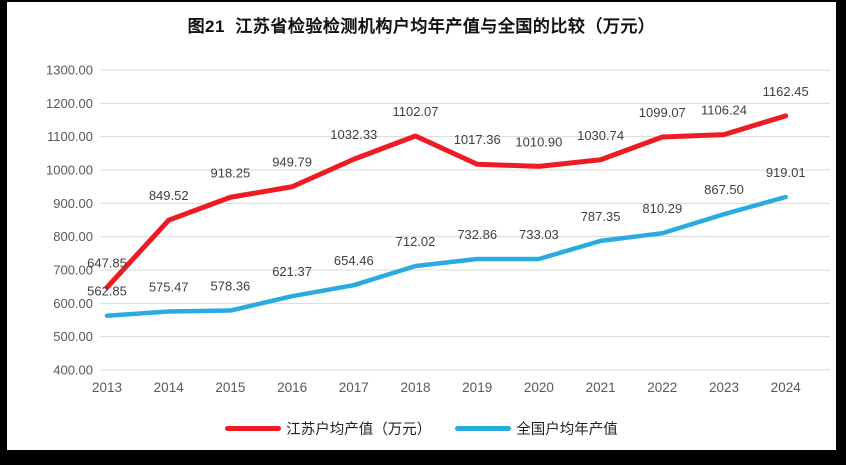 This screenshot has height=465, width=846. What do you see at coordinates (539, 234) in the screenshot?
I see `data-label-series1: 733.03` at bounding box center [539, 234].